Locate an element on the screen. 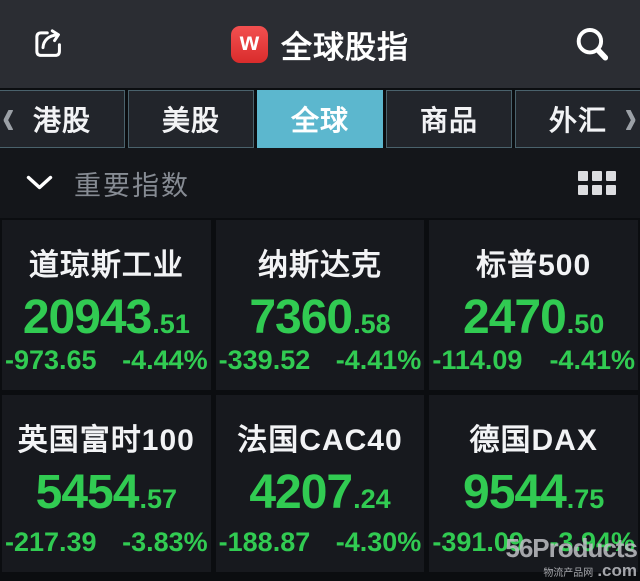 The image size is (640, 581). share-icon is located at coordinates (48, 44).